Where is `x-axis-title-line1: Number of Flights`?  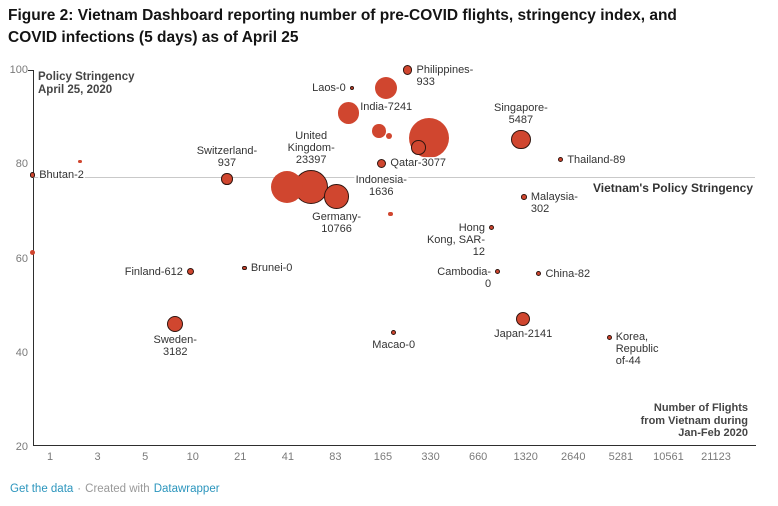
x-axis-title-line1: Number of Flights is located at coordinates (700, 408).